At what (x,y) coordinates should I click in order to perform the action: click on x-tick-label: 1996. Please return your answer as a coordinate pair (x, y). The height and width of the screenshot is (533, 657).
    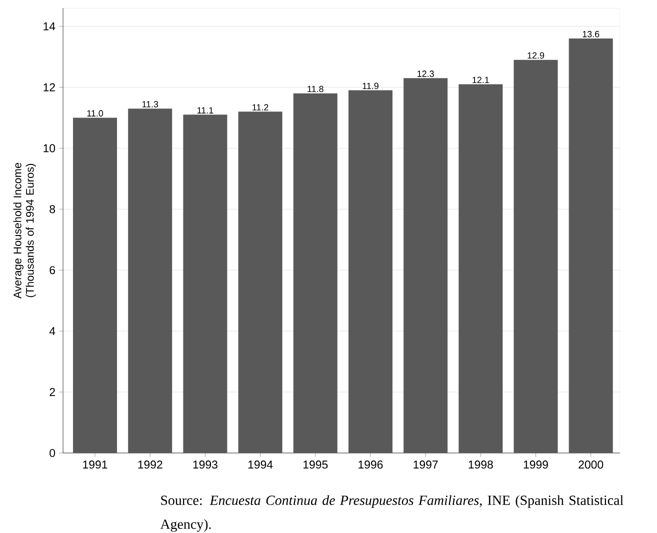
    Looking at the image, I should click on (370, 464).